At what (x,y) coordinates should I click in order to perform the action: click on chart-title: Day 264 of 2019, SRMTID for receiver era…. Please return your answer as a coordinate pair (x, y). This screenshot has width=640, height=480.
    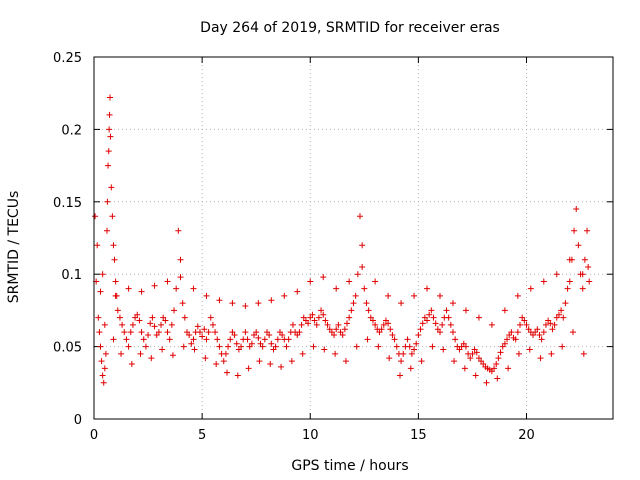
    Looking at the image, I should click on (350, 28).